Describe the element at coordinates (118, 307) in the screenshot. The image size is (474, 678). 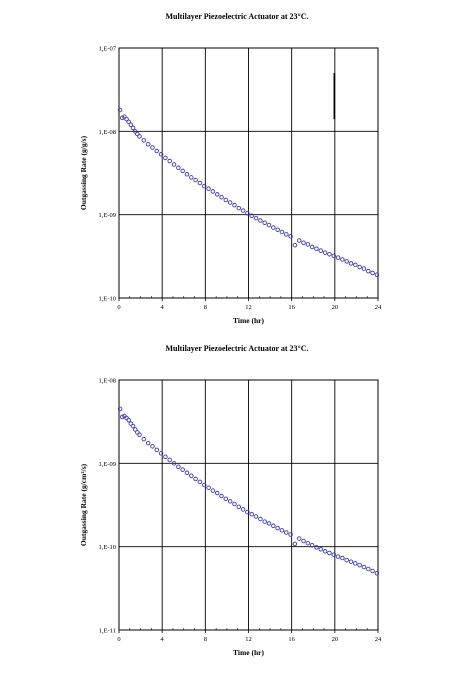
I see `x-tick-label: 0` at that location.